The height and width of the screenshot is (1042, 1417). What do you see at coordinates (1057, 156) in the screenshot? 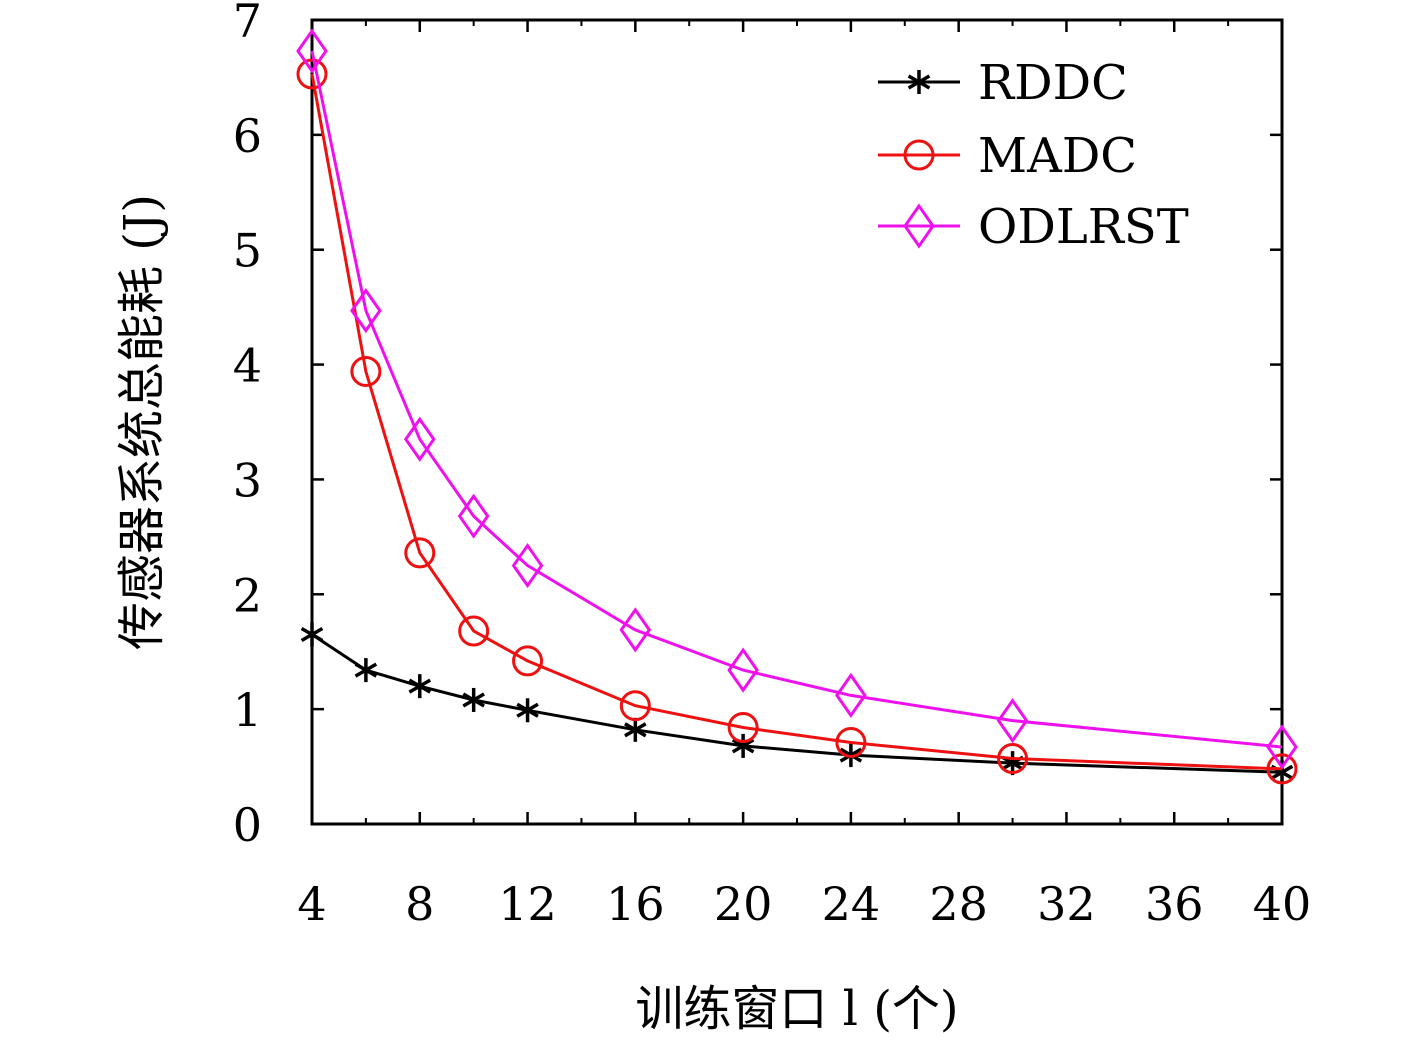
I see `legend-label-madc: MADC` at bounding box center [1057, 156].